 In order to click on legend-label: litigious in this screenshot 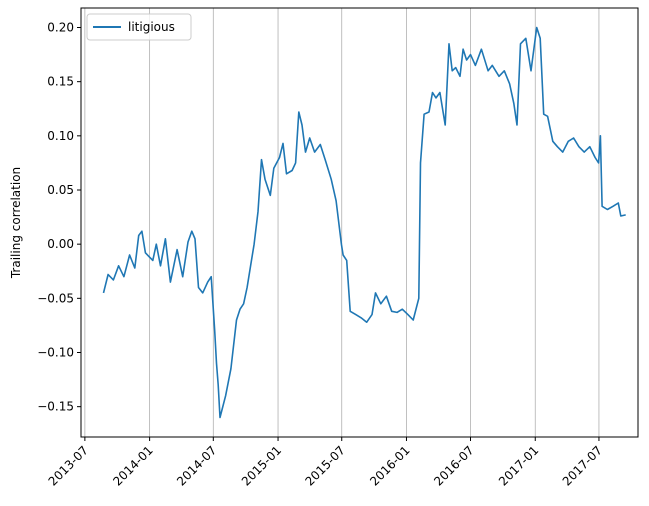, I will do `click(151, 27)`.